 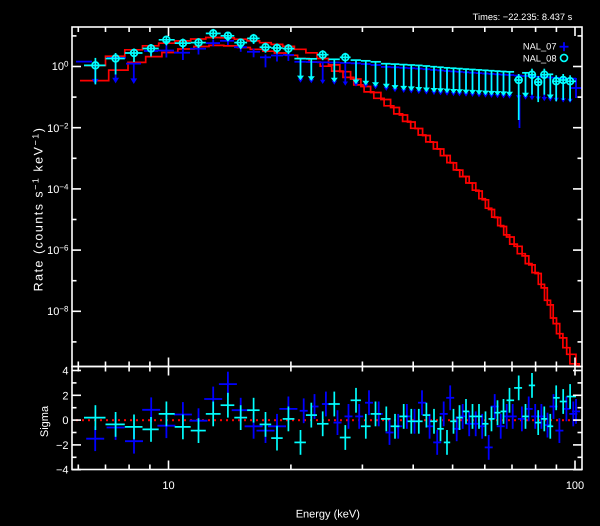 I want to click on svg-text: 100, so click(x=575, y=486).